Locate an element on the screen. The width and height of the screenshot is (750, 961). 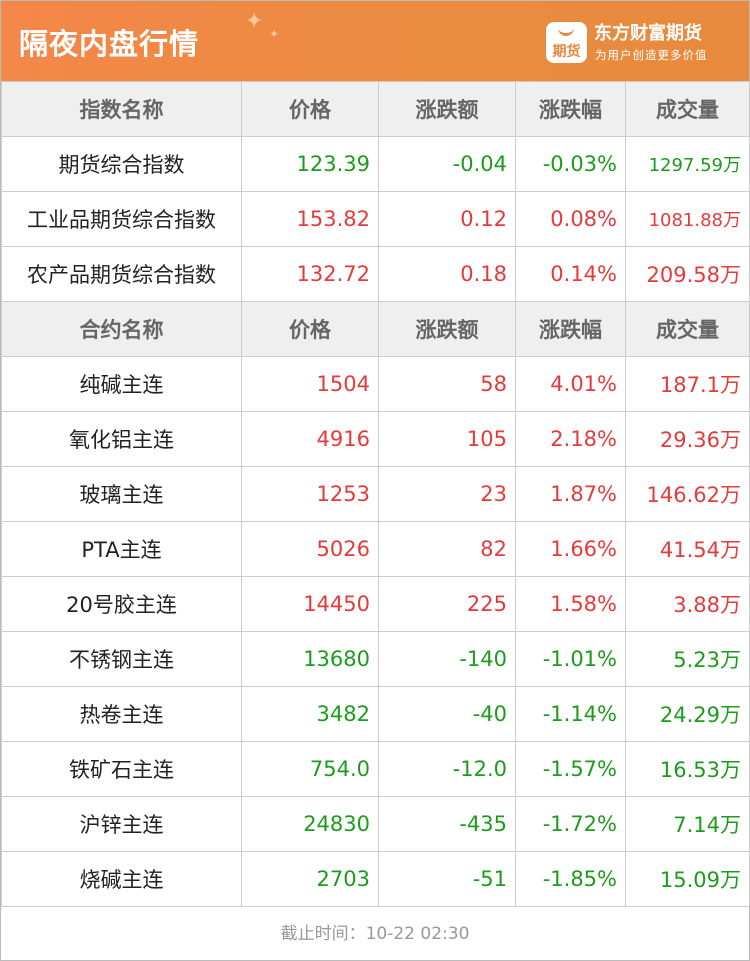
cell-volume: 16.53万 is located at coordinates (687, 769).